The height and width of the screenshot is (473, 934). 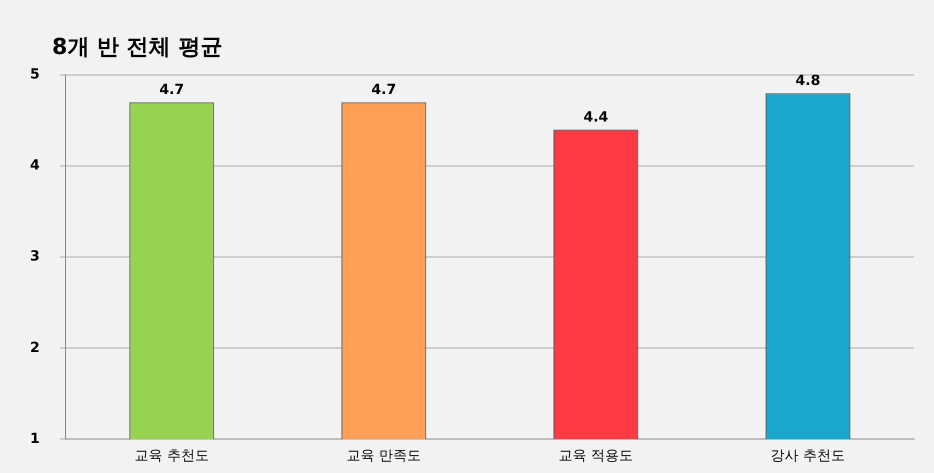 What do you see at coordinates (384, 456) in the screenshot?
I see `x-tick-label: 교육 만족도` at bounding box center [384, 456].